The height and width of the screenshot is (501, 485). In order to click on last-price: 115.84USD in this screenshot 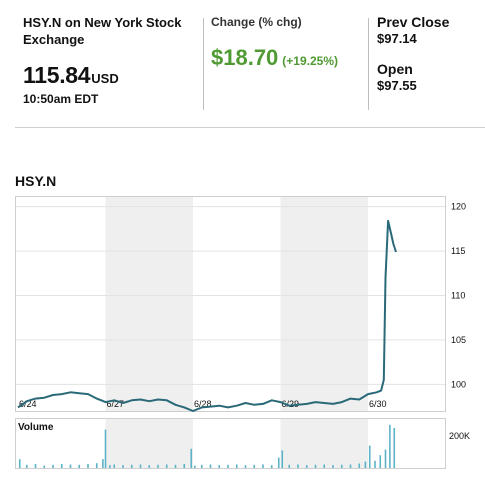, I will do `click(113, 75)`.